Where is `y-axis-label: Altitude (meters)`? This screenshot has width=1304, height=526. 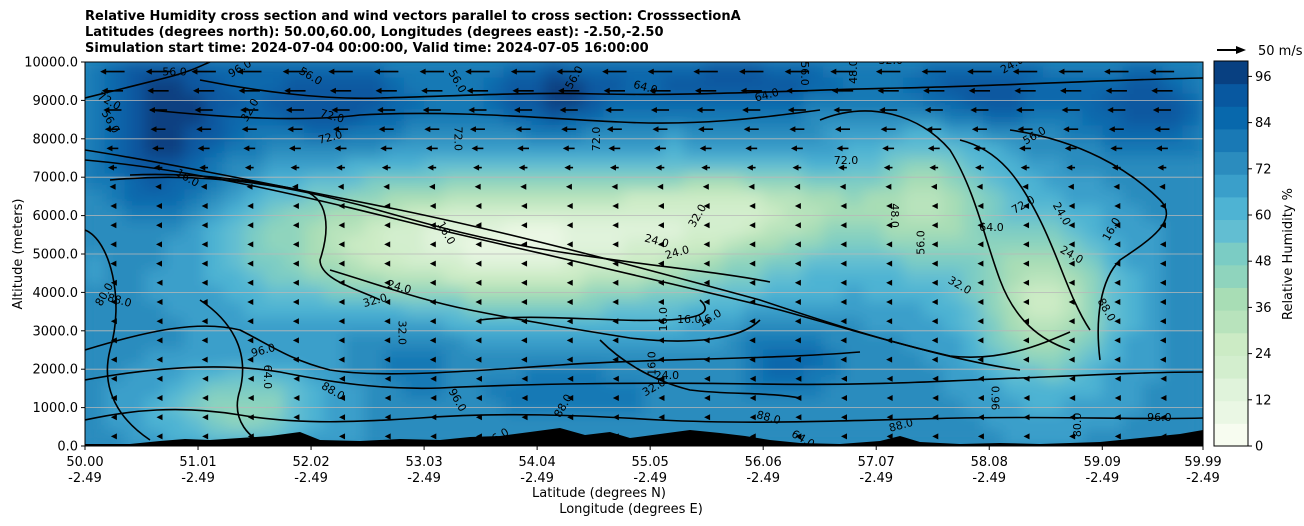 y-axis-label: Altitude (meters) is located at coordinates (18, 254).